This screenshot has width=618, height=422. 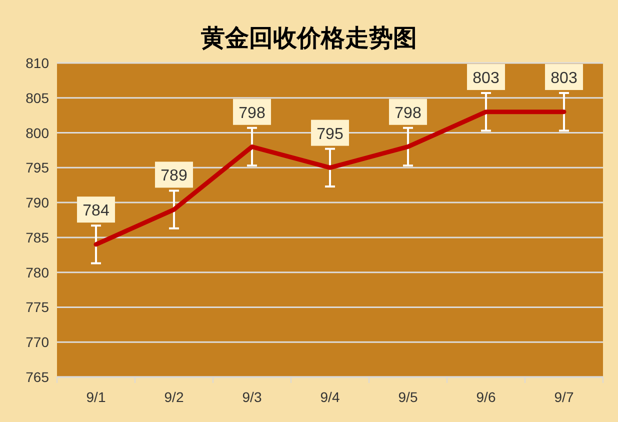 I want to click on y-tick-label: 810, so click(x=38, y=63).